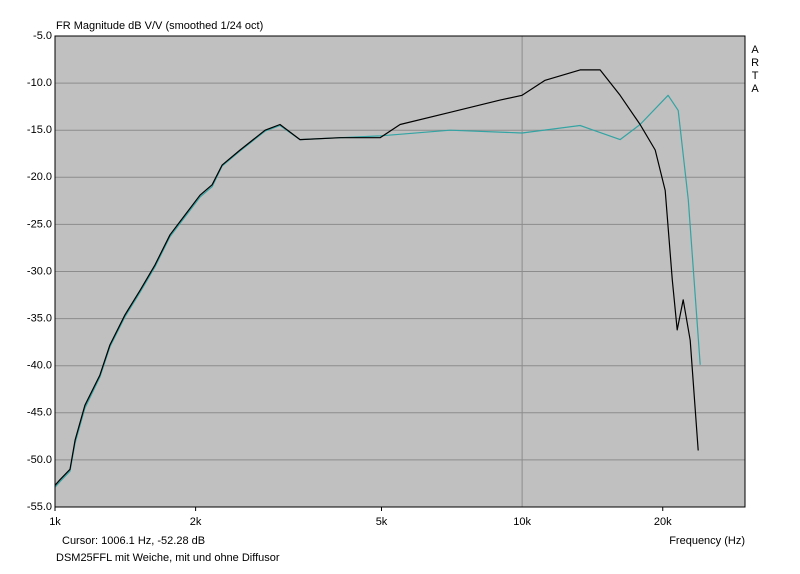 This screenshot has width=800, height=574. Describe the element at coordinates (133, 541) in the screenshot. I see `cursor-readout: Cursor: 1006.1 Hz, -52.28 dB` at that location.